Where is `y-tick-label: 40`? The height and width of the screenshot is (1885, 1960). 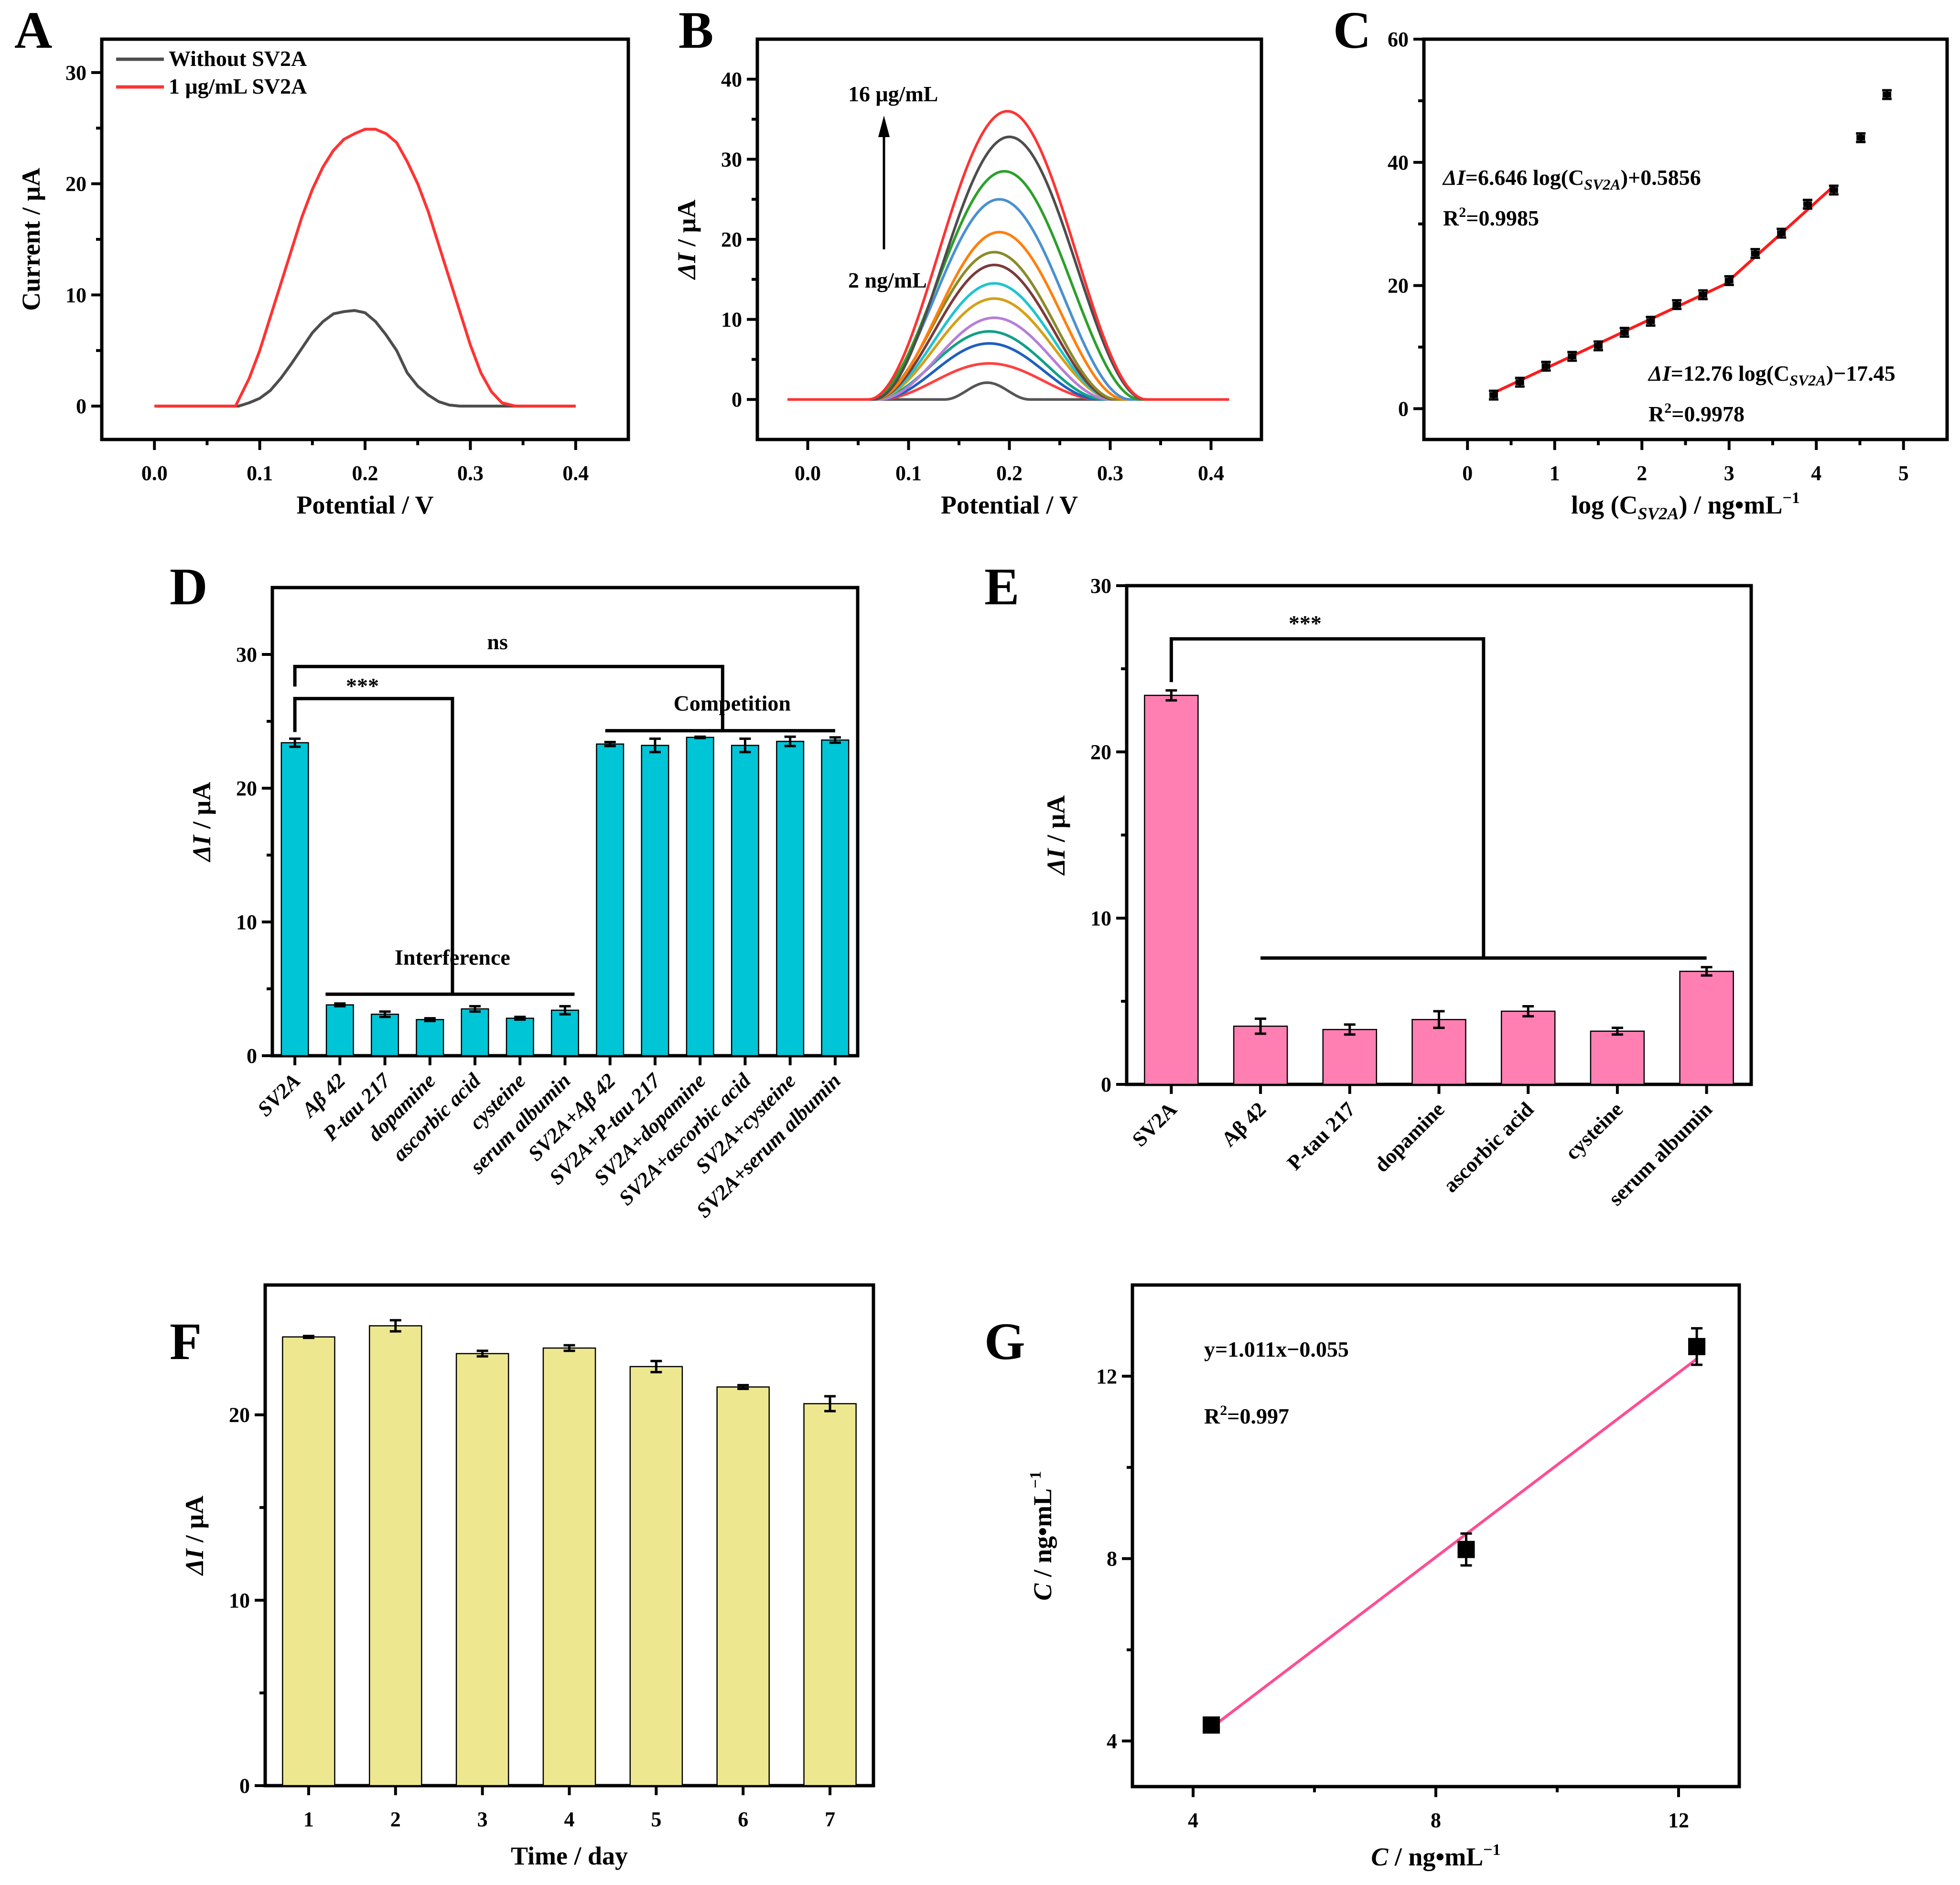 y-tick-label: 40 is located at coordinates (1398, 162).